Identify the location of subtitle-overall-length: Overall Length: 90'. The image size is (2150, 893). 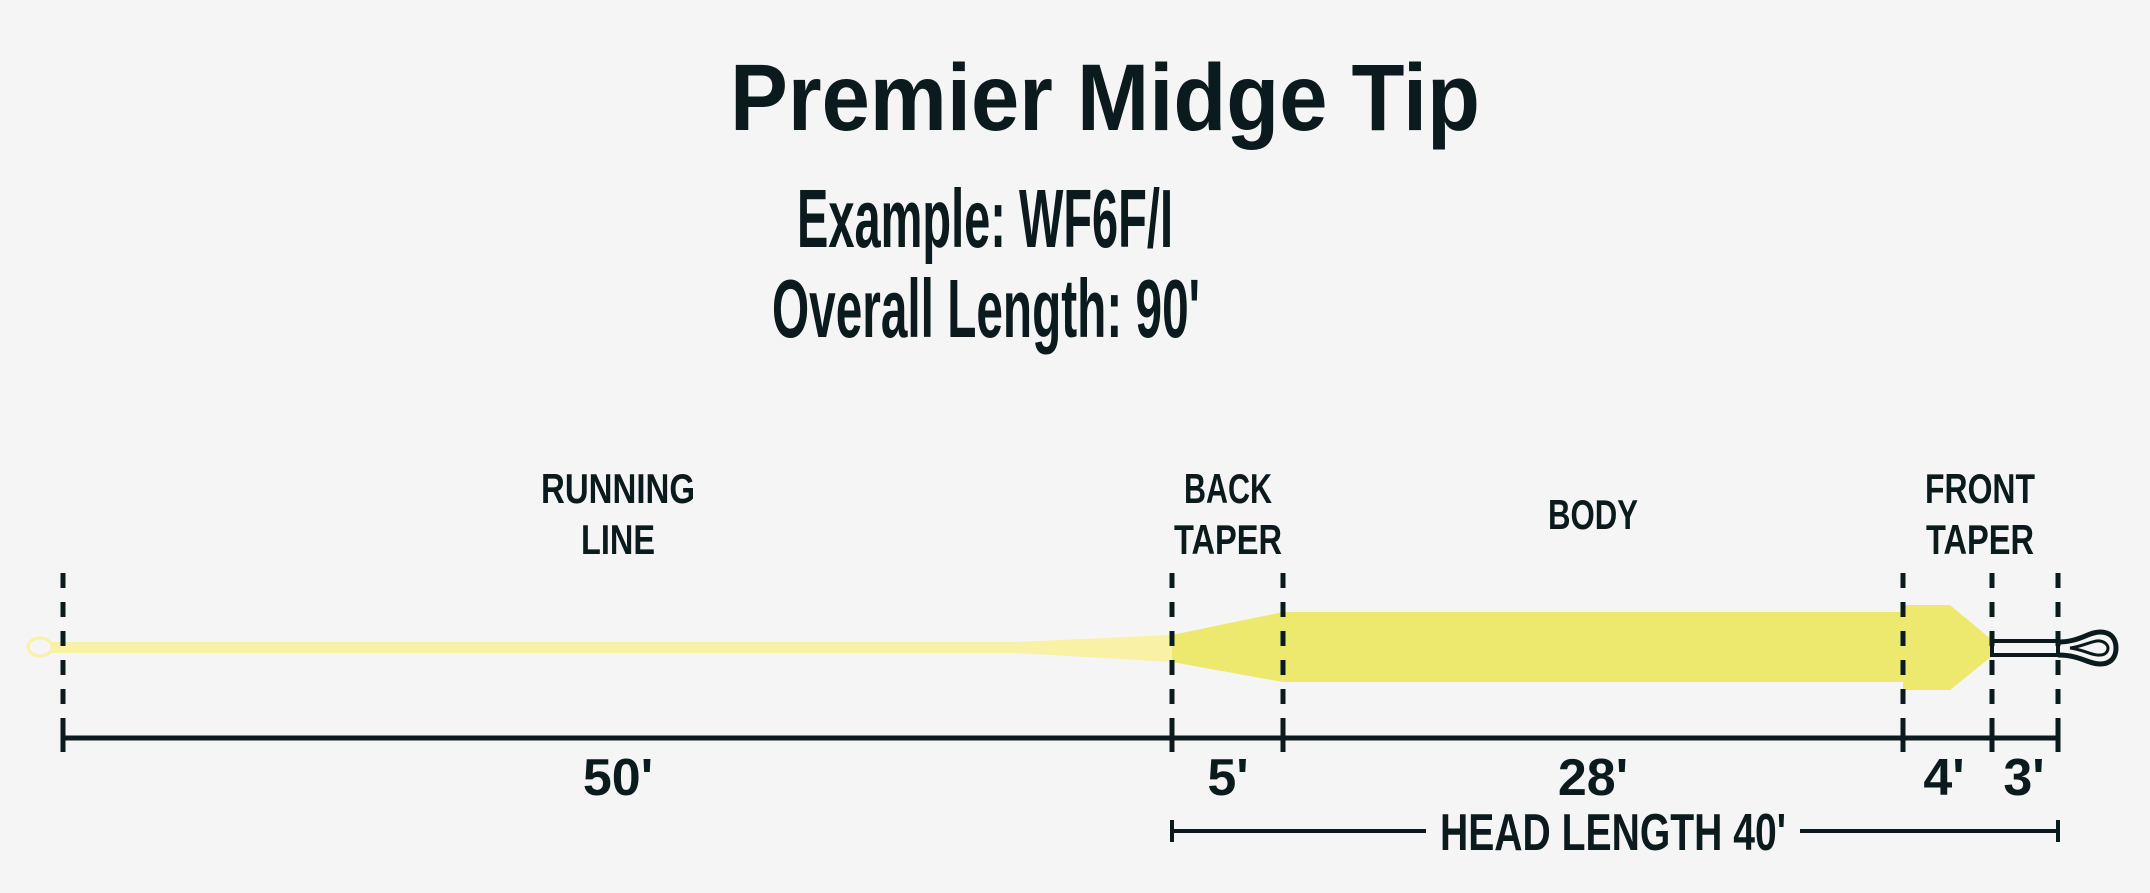
(986, 308).